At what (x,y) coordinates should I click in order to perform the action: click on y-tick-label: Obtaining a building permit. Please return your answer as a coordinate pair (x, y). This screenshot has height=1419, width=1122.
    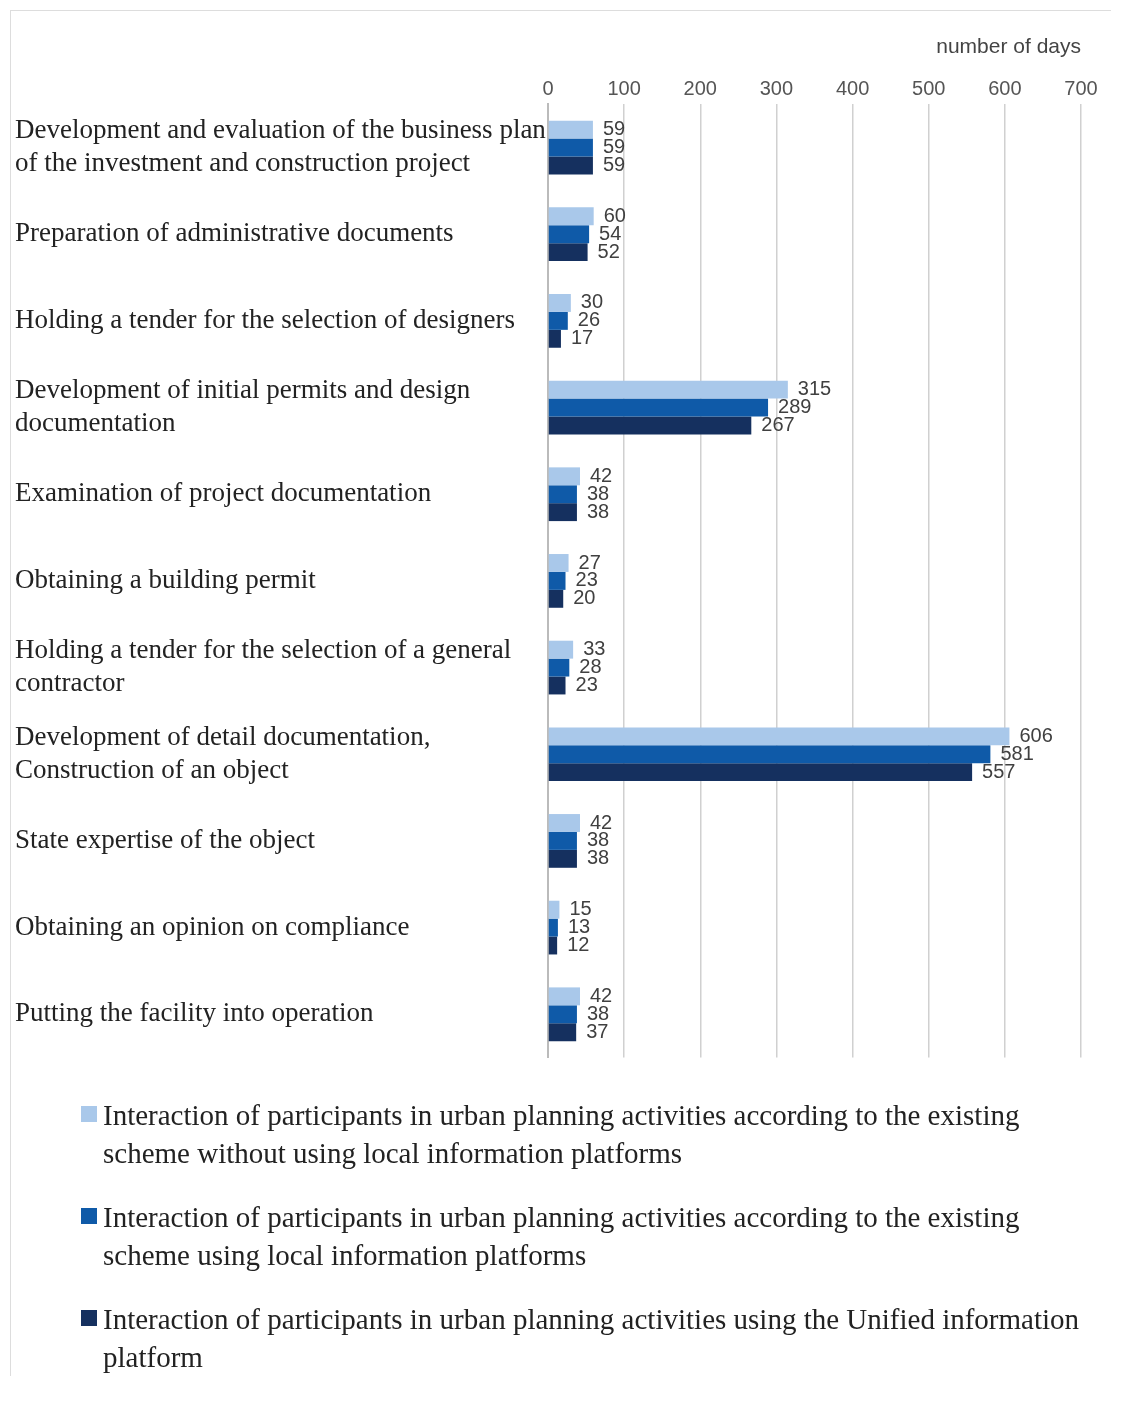
    Looking at the image, I should click on (166, 578).